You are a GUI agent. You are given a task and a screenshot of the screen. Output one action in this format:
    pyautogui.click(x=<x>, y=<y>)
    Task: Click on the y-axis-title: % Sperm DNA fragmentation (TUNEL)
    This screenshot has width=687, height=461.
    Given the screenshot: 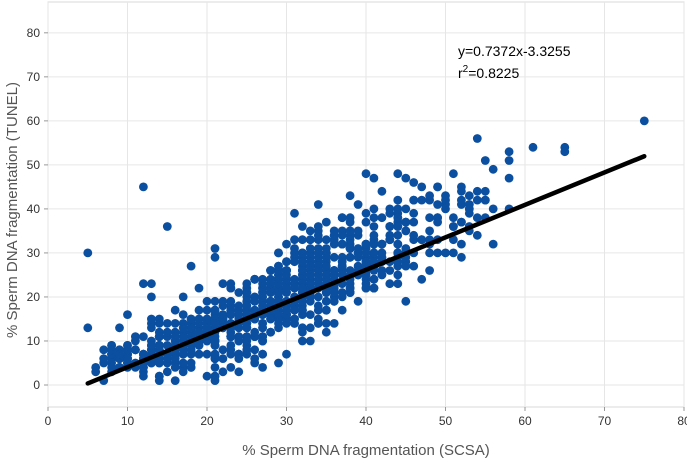 What is the action you would take?
    pyautogui.click(x=12, y=210)
    